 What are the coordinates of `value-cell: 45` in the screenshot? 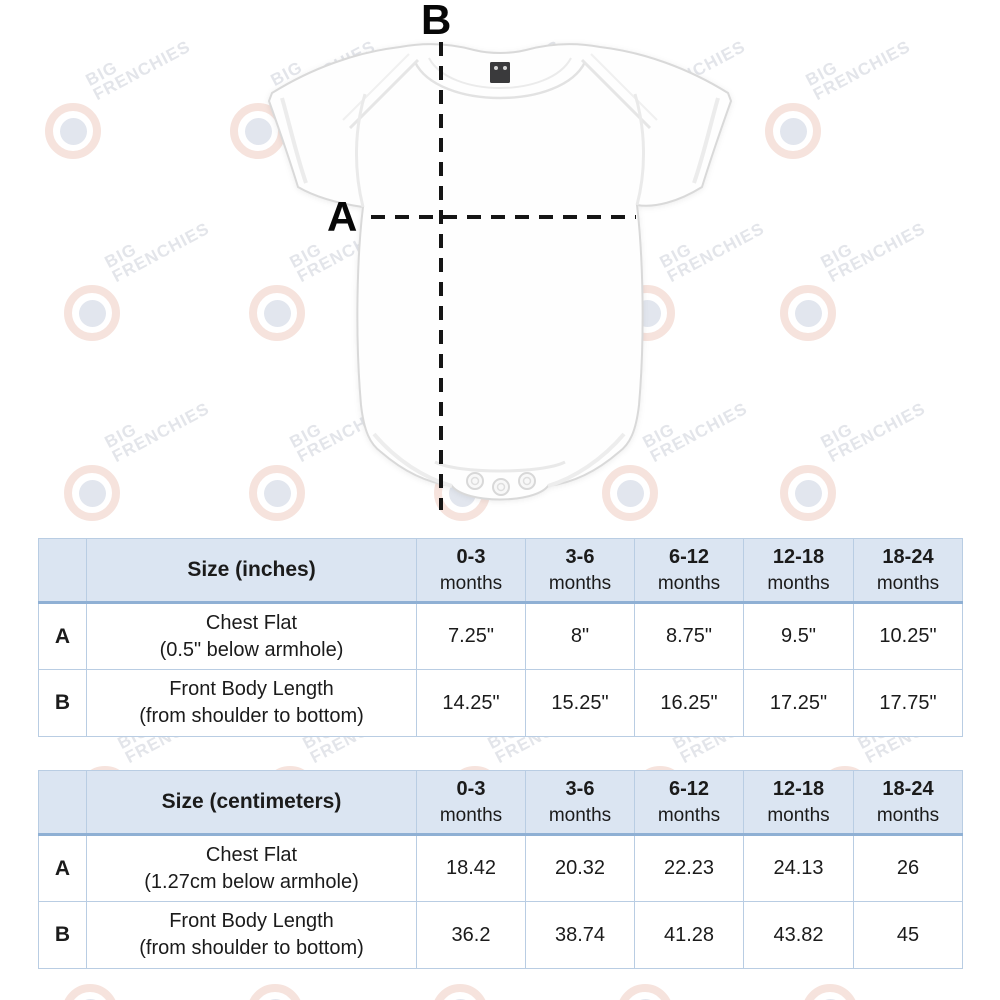 It's located at (908, 935).